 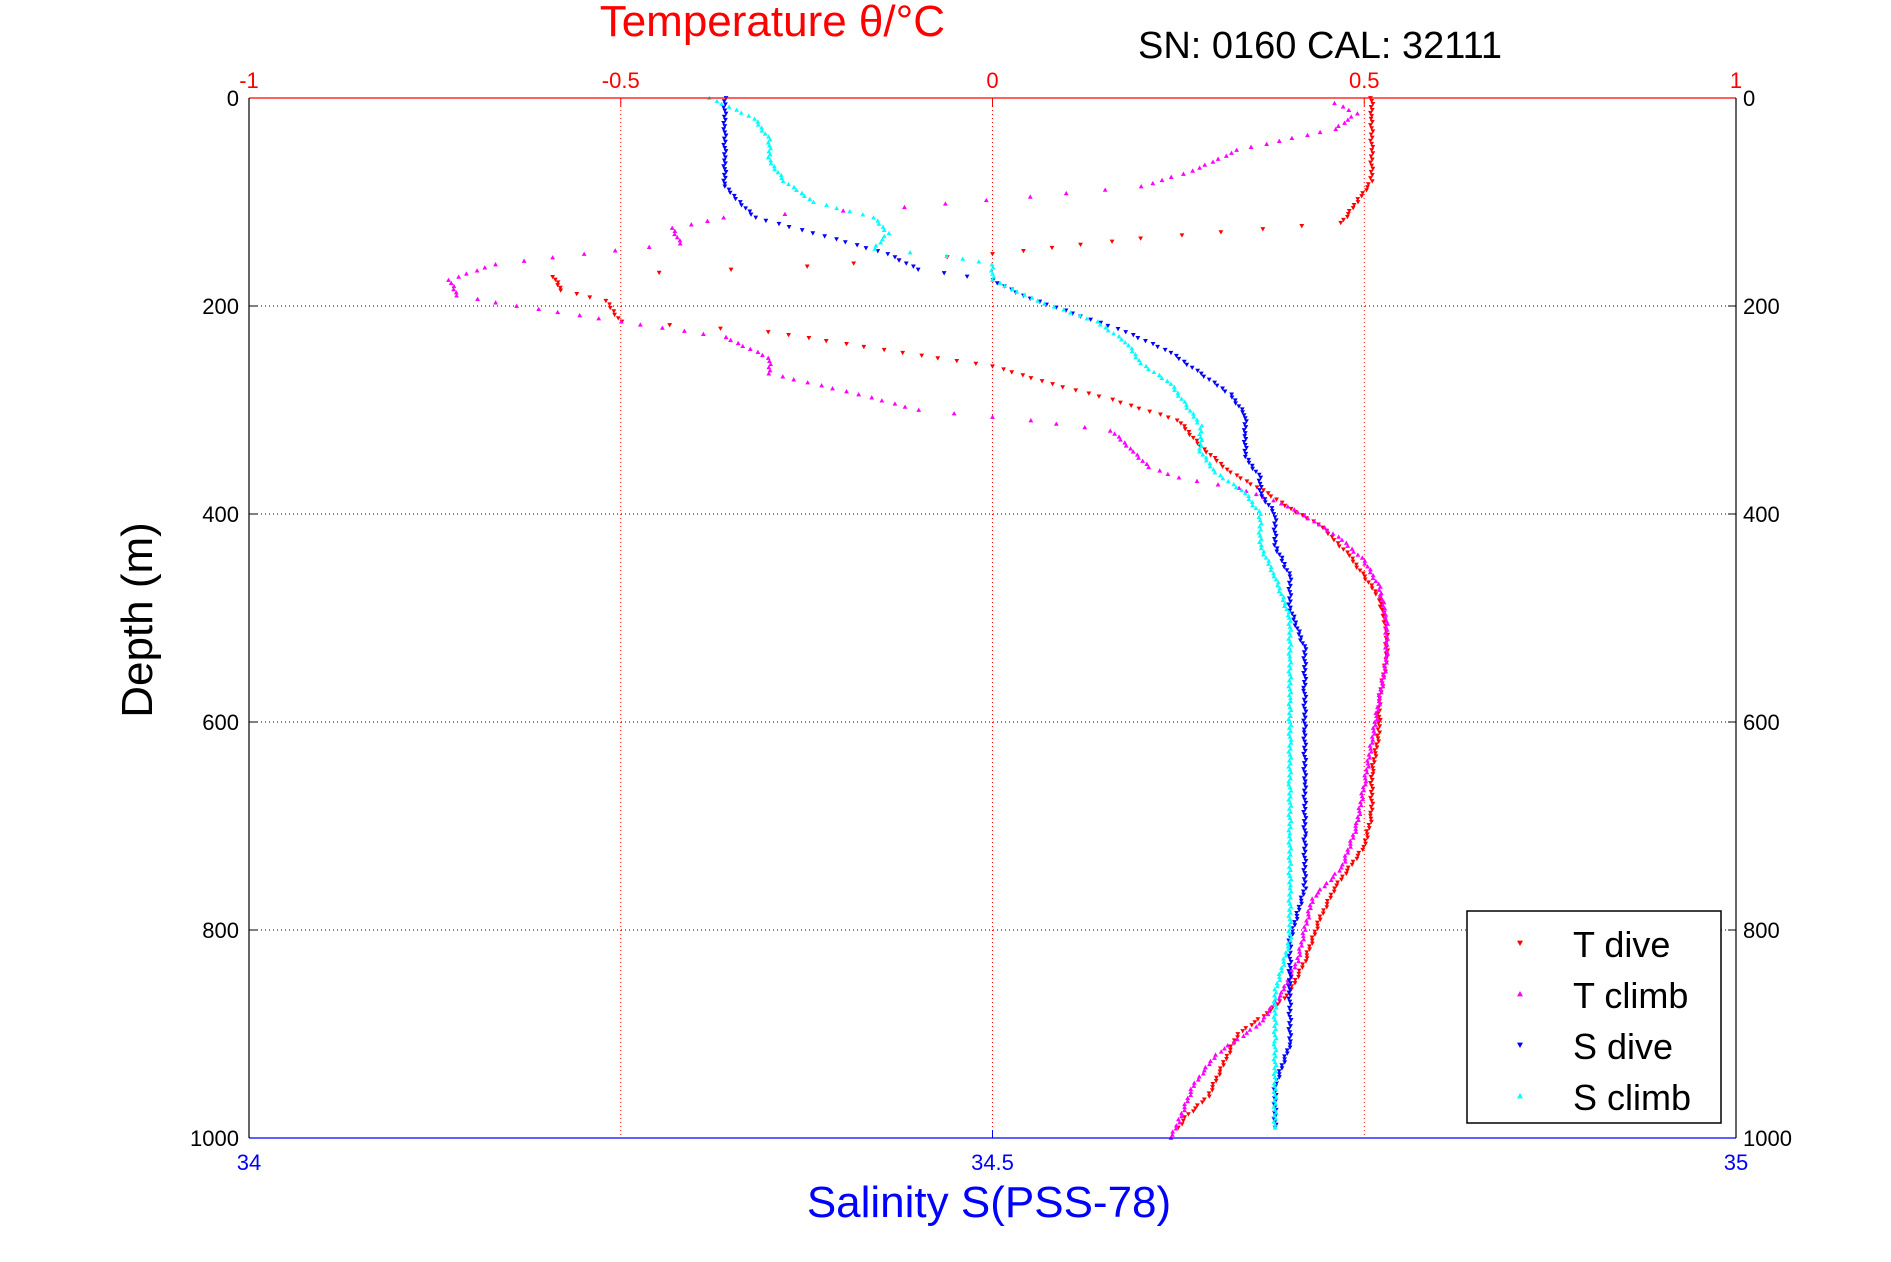 What do you see at coordinates (1594, 1017) in the screenshot?
I see `legend: T dive T climb S dive S climb` at bounding box center [1594, 1017].